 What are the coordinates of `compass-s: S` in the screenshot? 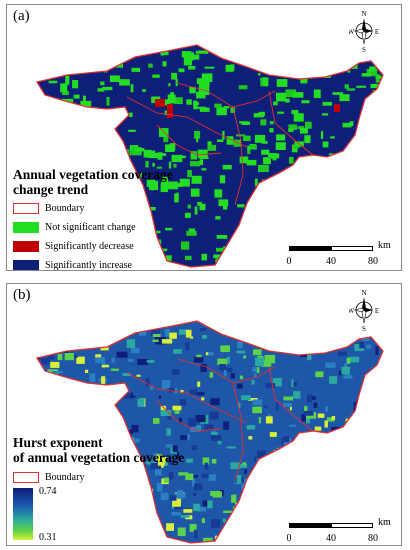 It's located at (364, 328).